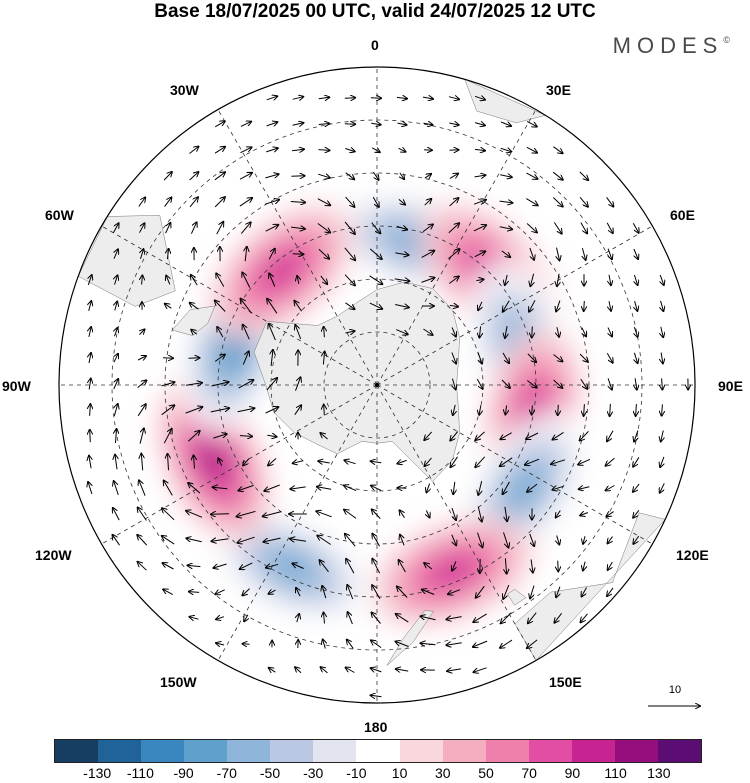 The height and width of the screenshot is (783, 750). I want to click on colorbar-tick-label: 130, so click(659, 773).